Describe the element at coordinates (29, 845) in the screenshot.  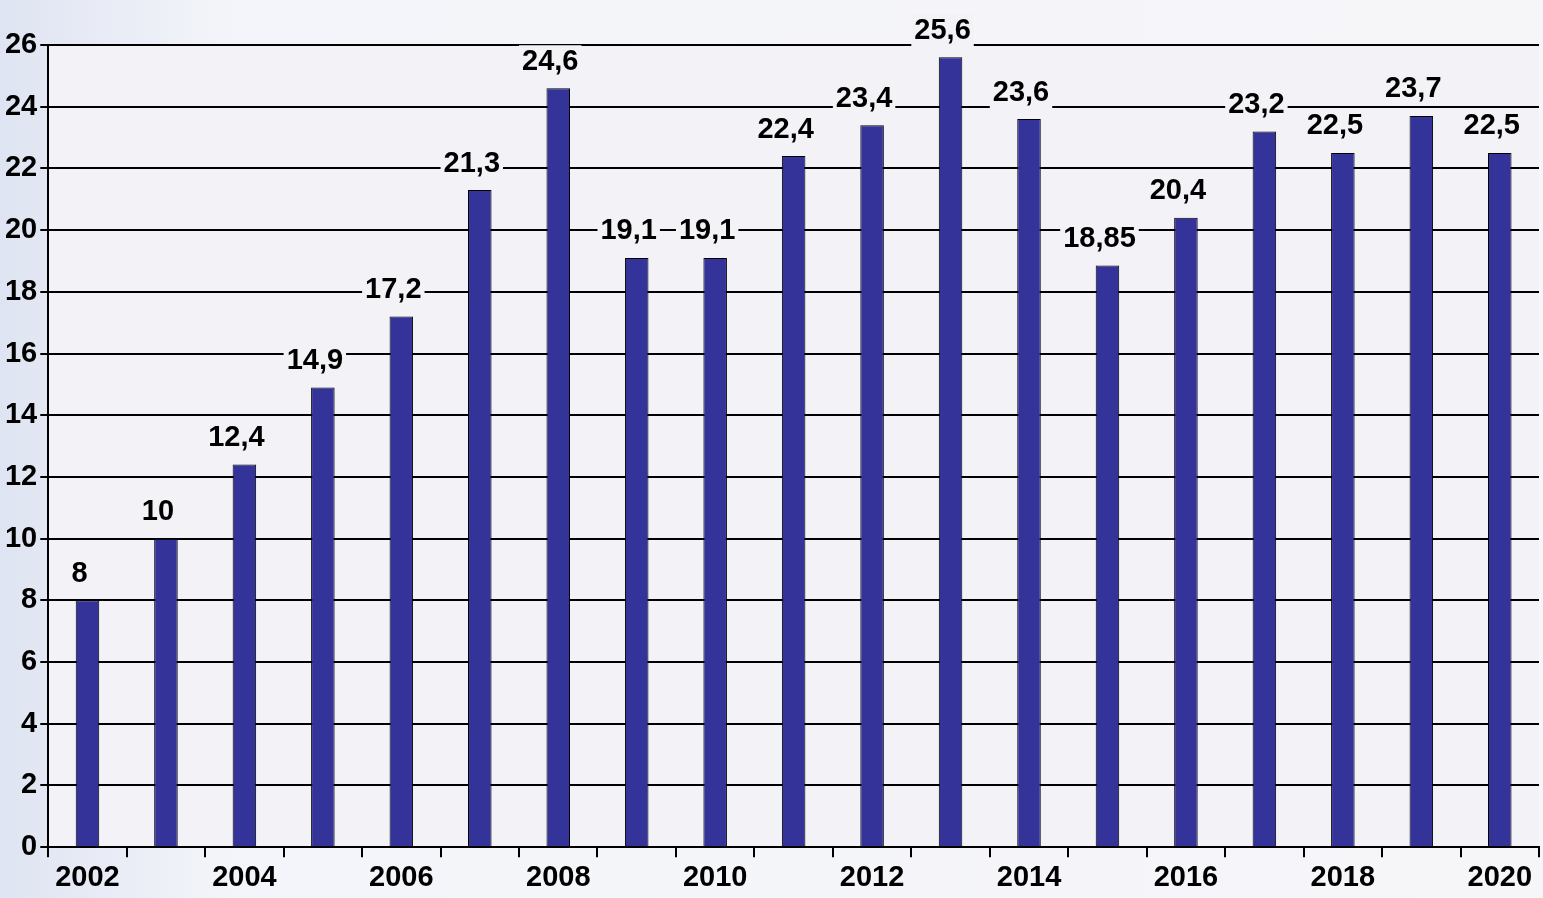
I see `y-tick-label: 0` at that location.